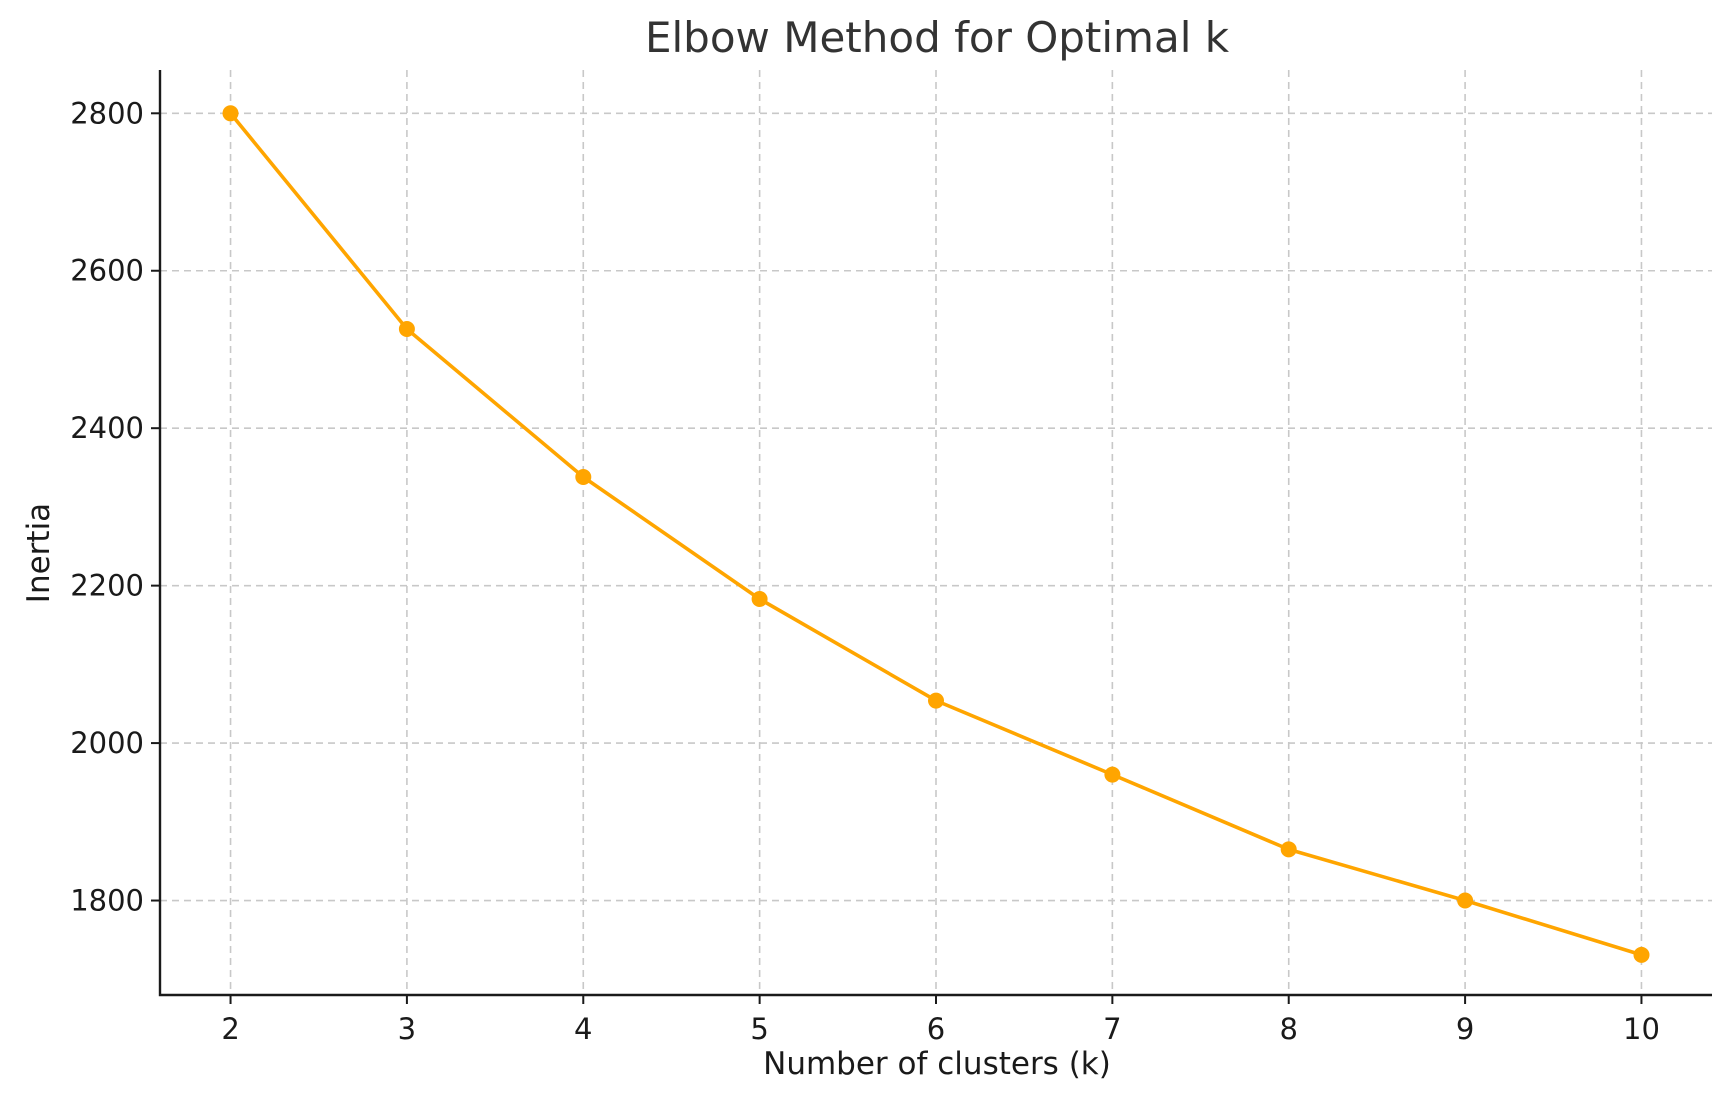 The height and width of the screenshot is (1105, 1729). What do you see at coordinates (107, 113) in the screenshot?
I see `y-tick-label: 2800` at bounding box center [107, 113].